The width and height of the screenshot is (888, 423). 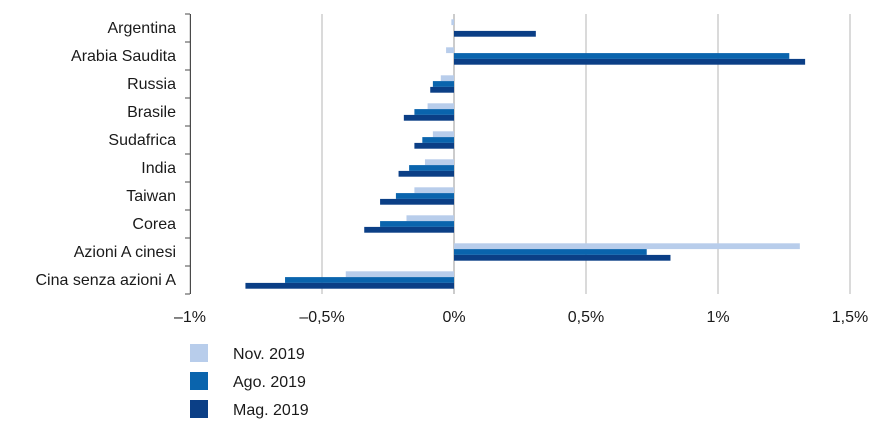 What do you see at coordinates (269, 382) in the screenshot?
I see `legend-label-2: Ago. 2019` at bounding box center [269, 382].